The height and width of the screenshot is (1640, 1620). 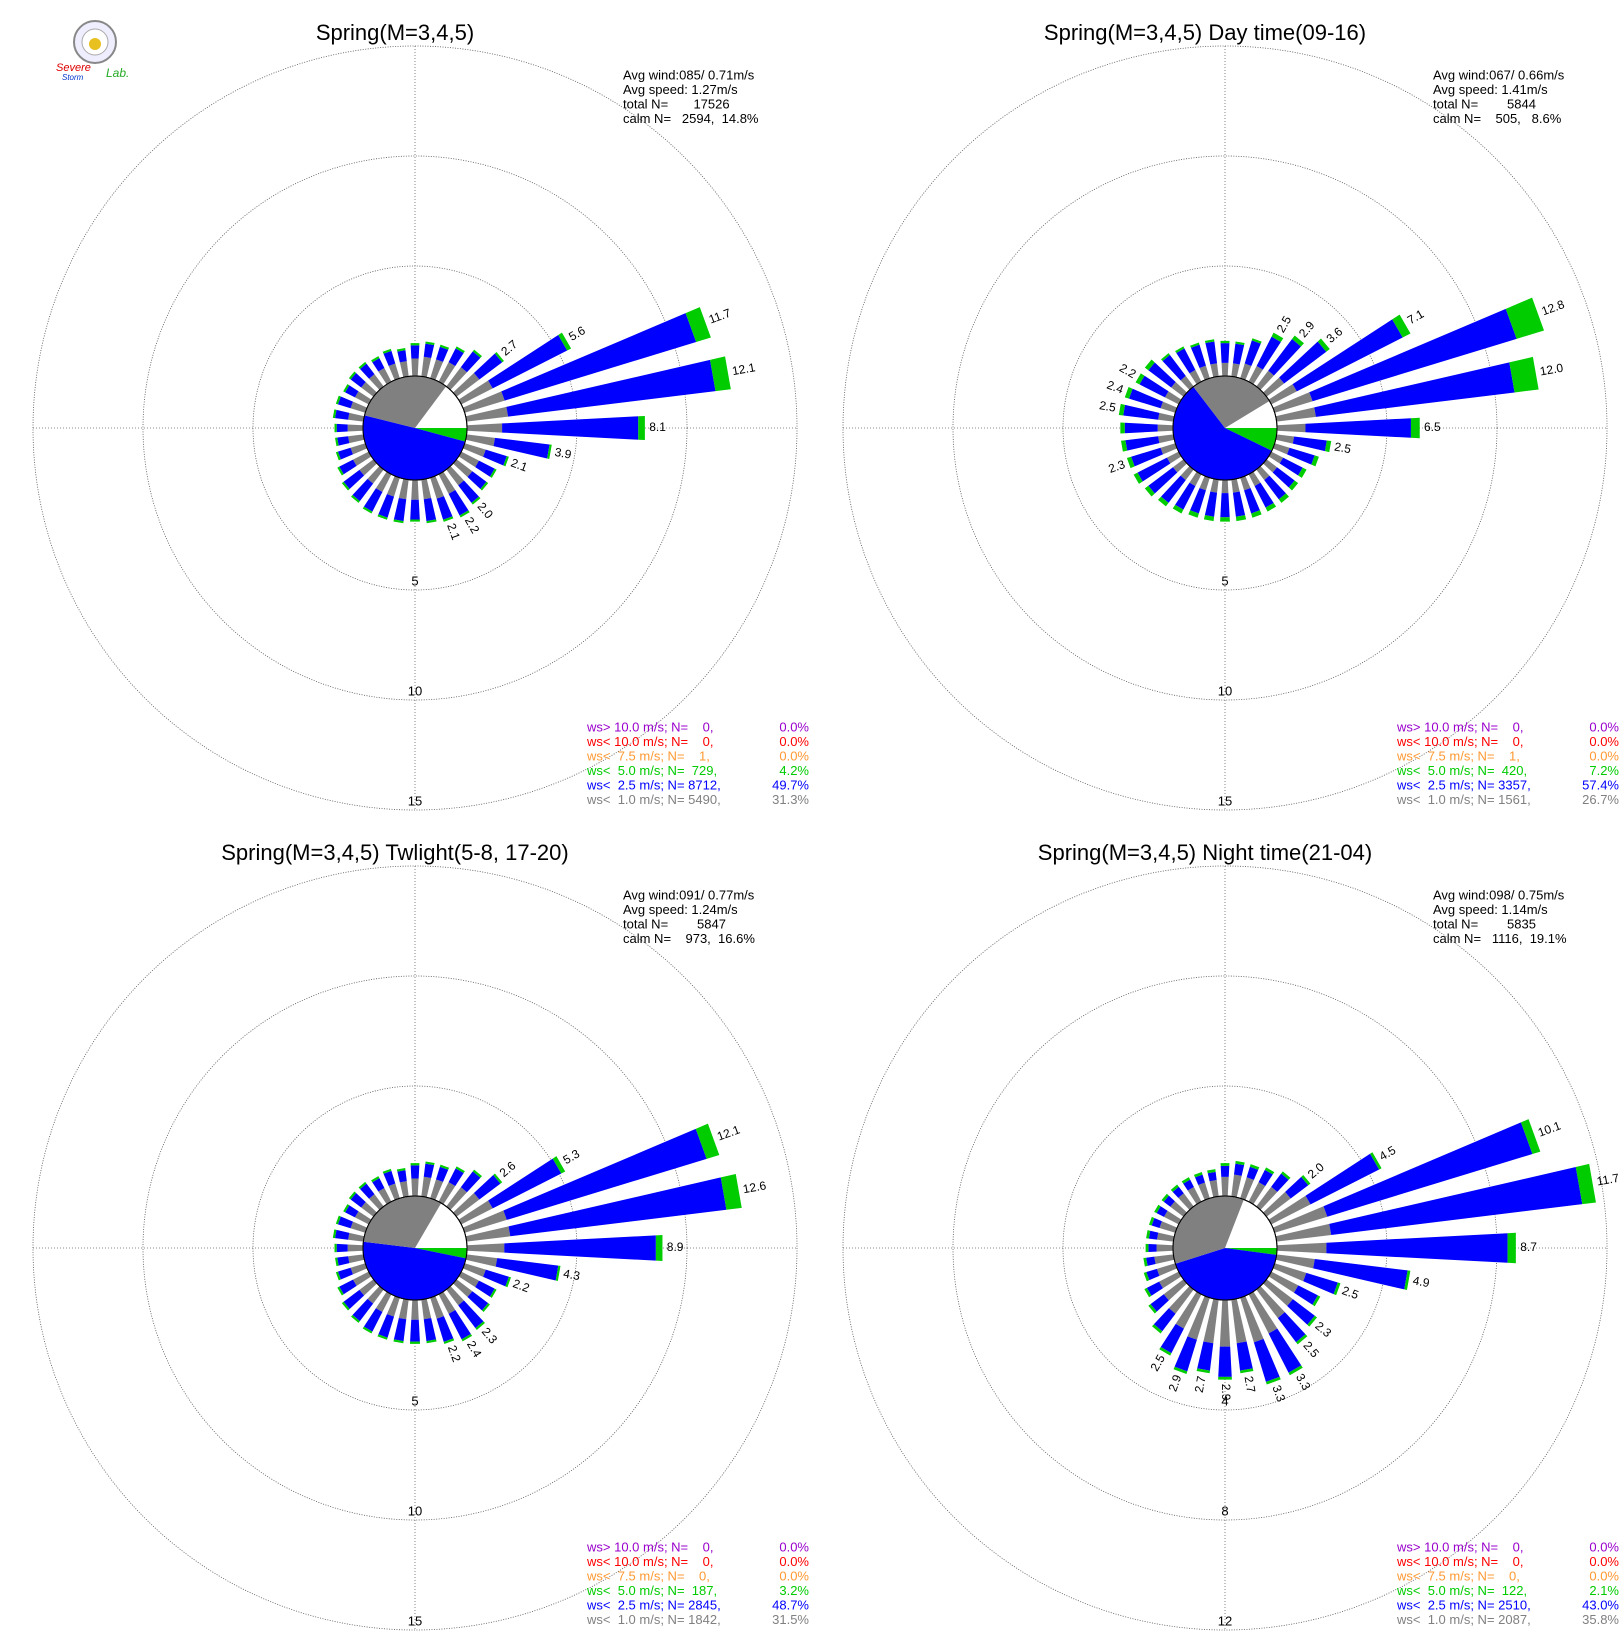 What do you see at coordinates (1463, 1604) in the screenshot?
I see `legend-label: ws< 2.5 m/s; N= 2510,` at bounding box center [1463, 1604].